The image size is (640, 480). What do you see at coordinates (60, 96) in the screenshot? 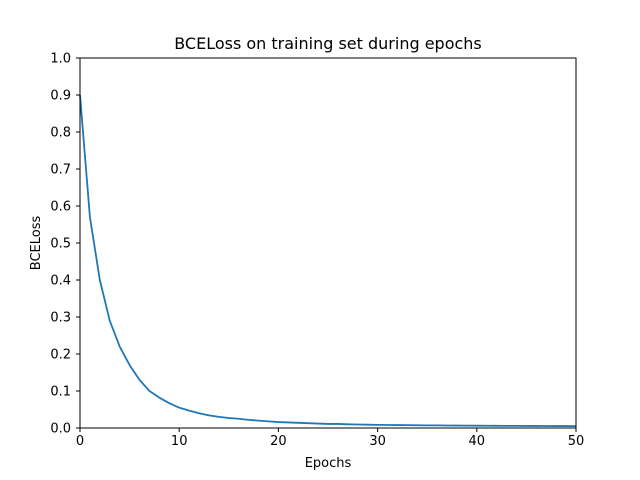
I see `y-tick-label: 0.9` at bounding box center [60, 96].